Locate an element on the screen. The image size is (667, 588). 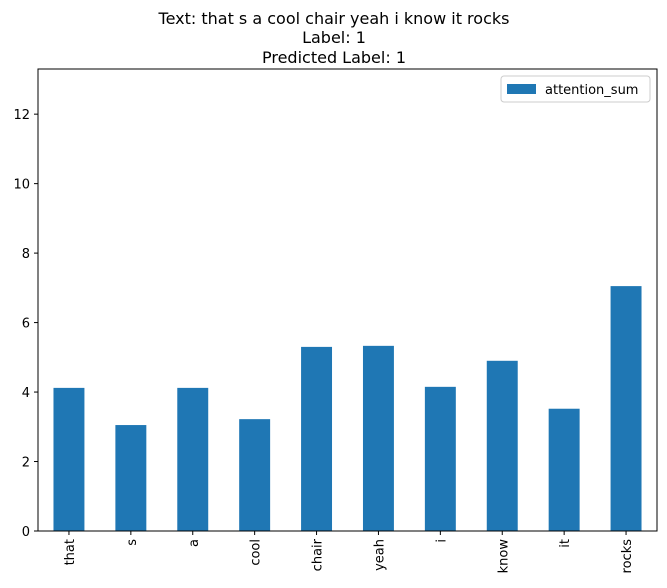
x-tick-label-s: s is located at coordinates (132, 542).